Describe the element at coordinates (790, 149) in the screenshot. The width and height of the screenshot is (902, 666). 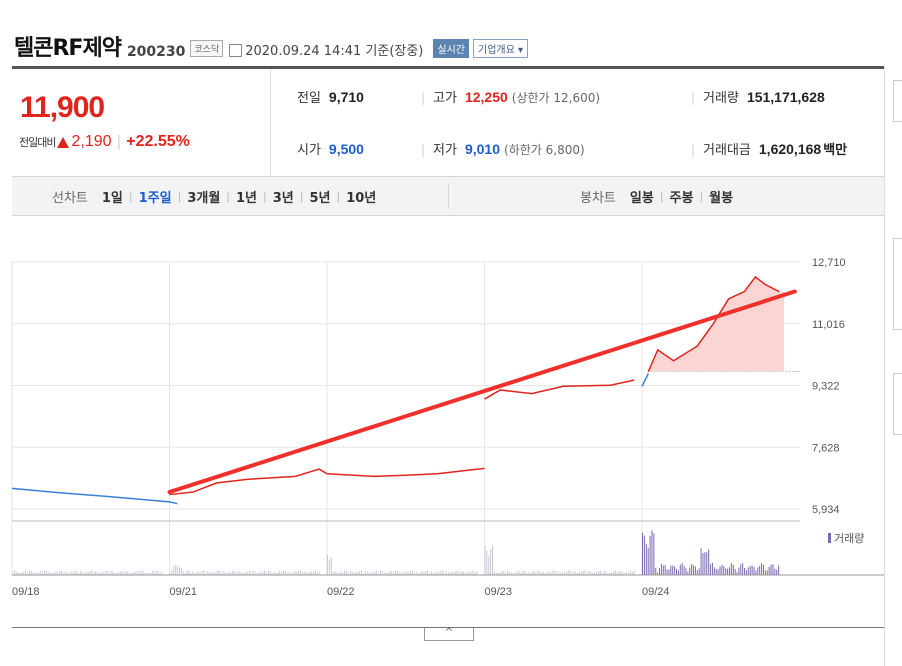
I see `stat-value: 1,620,168` at that location.